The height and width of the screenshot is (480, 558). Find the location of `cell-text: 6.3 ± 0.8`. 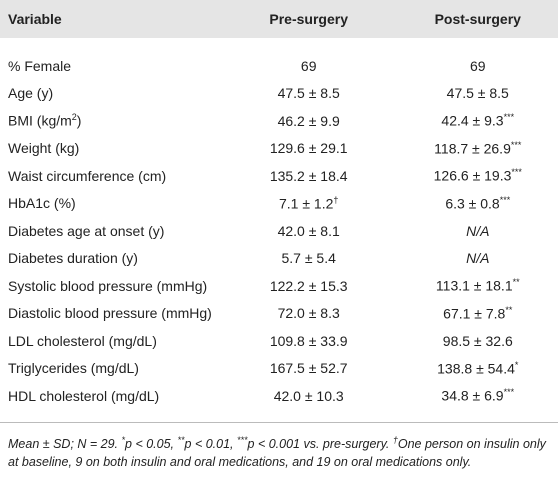

cell-text: 6.3 ± 0.8 is located at coordinates (472, 203).